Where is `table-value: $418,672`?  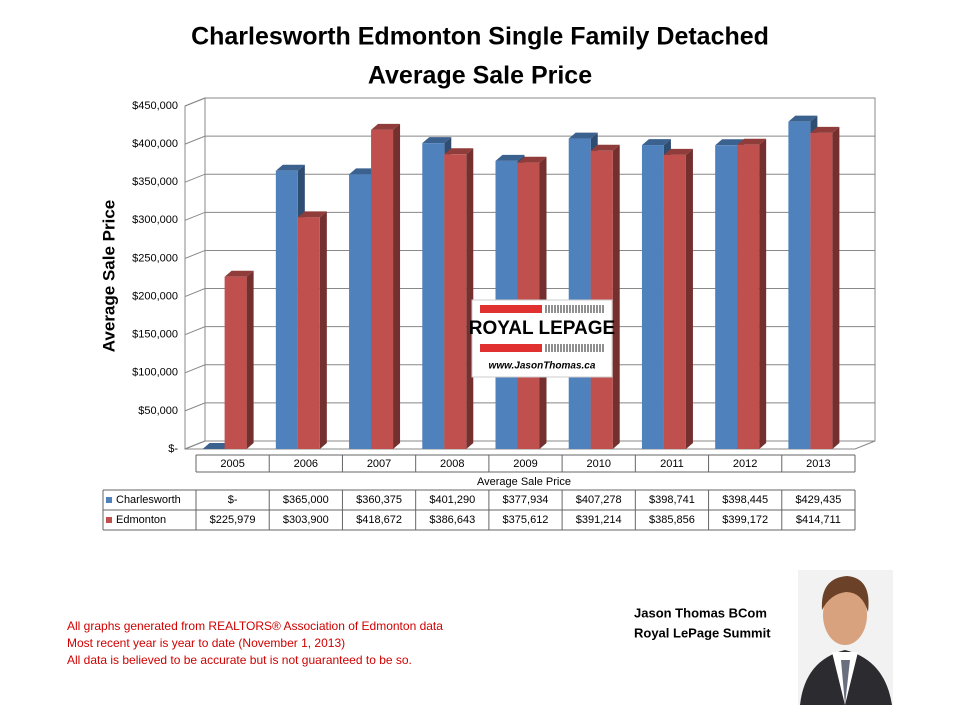
table-value: $418,672 is located at coordinates (379, 520).